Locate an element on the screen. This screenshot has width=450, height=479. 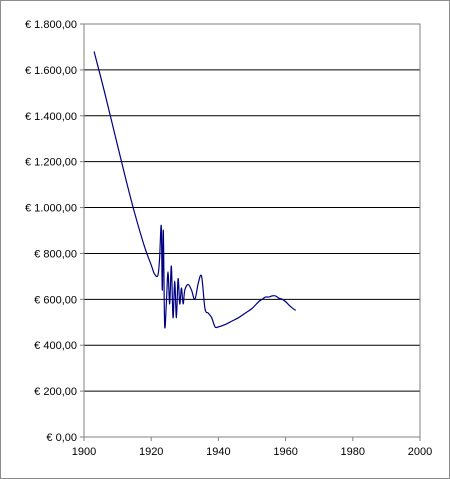
y-tick-label: € 1.800,00 is located at coordinates (51, 25).